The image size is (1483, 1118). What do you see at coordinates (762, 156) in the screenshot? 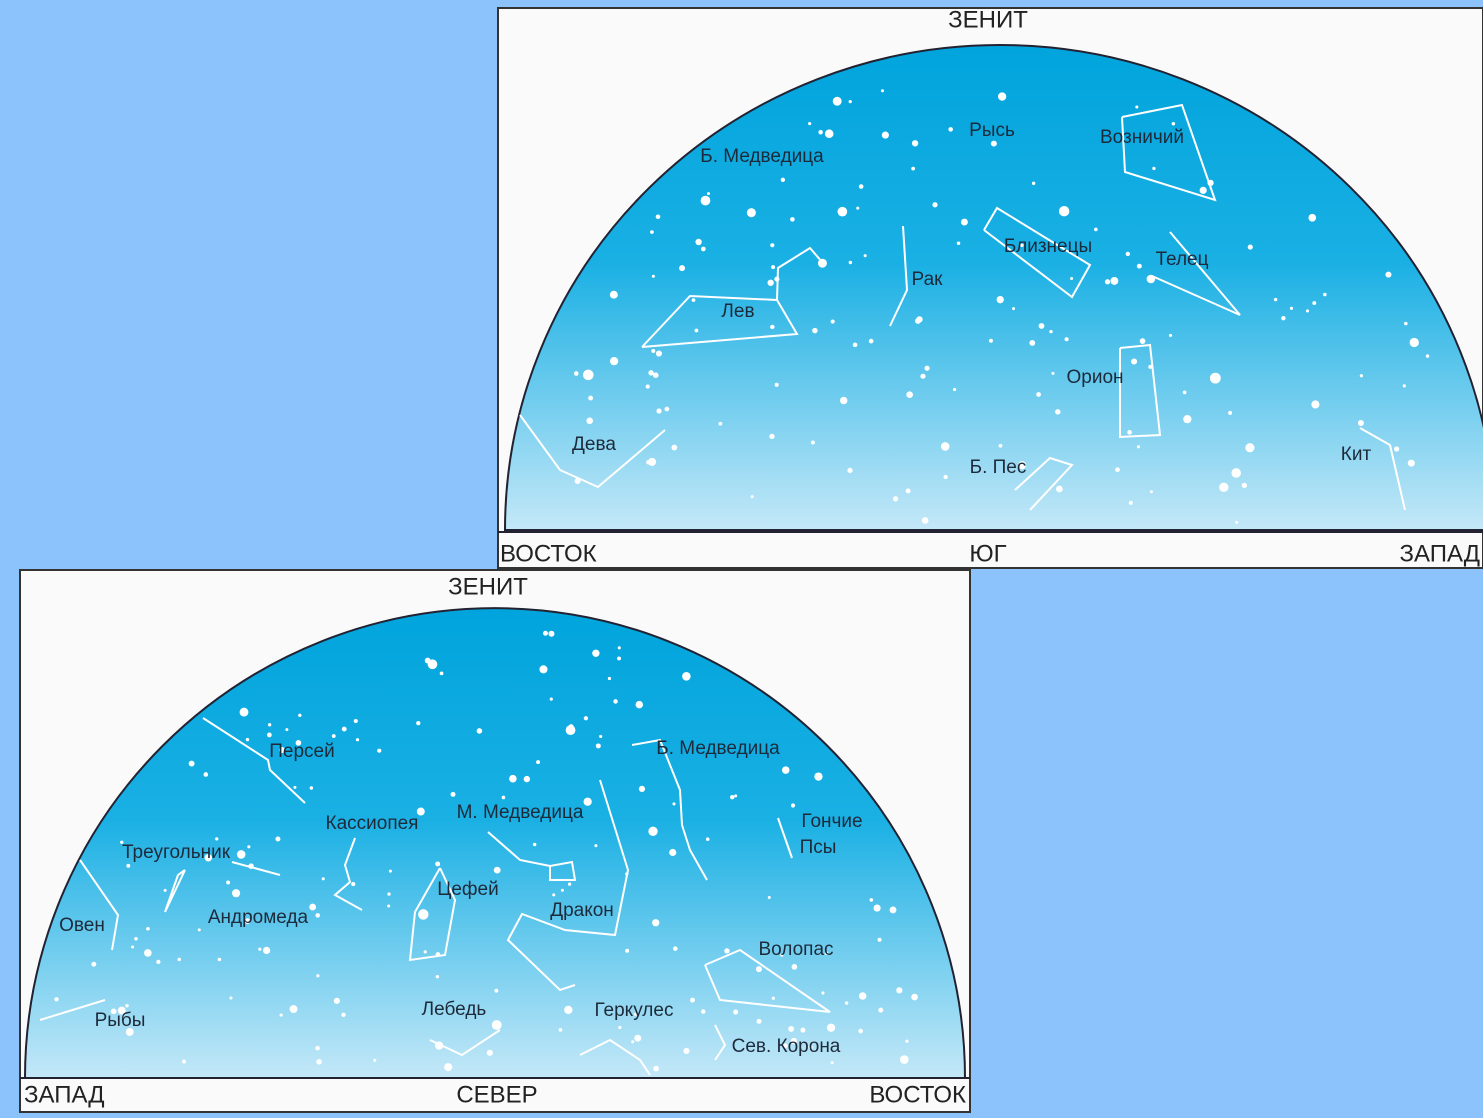
I see `constellation-label: Б. Медведица` at bounding box center [762, 156].